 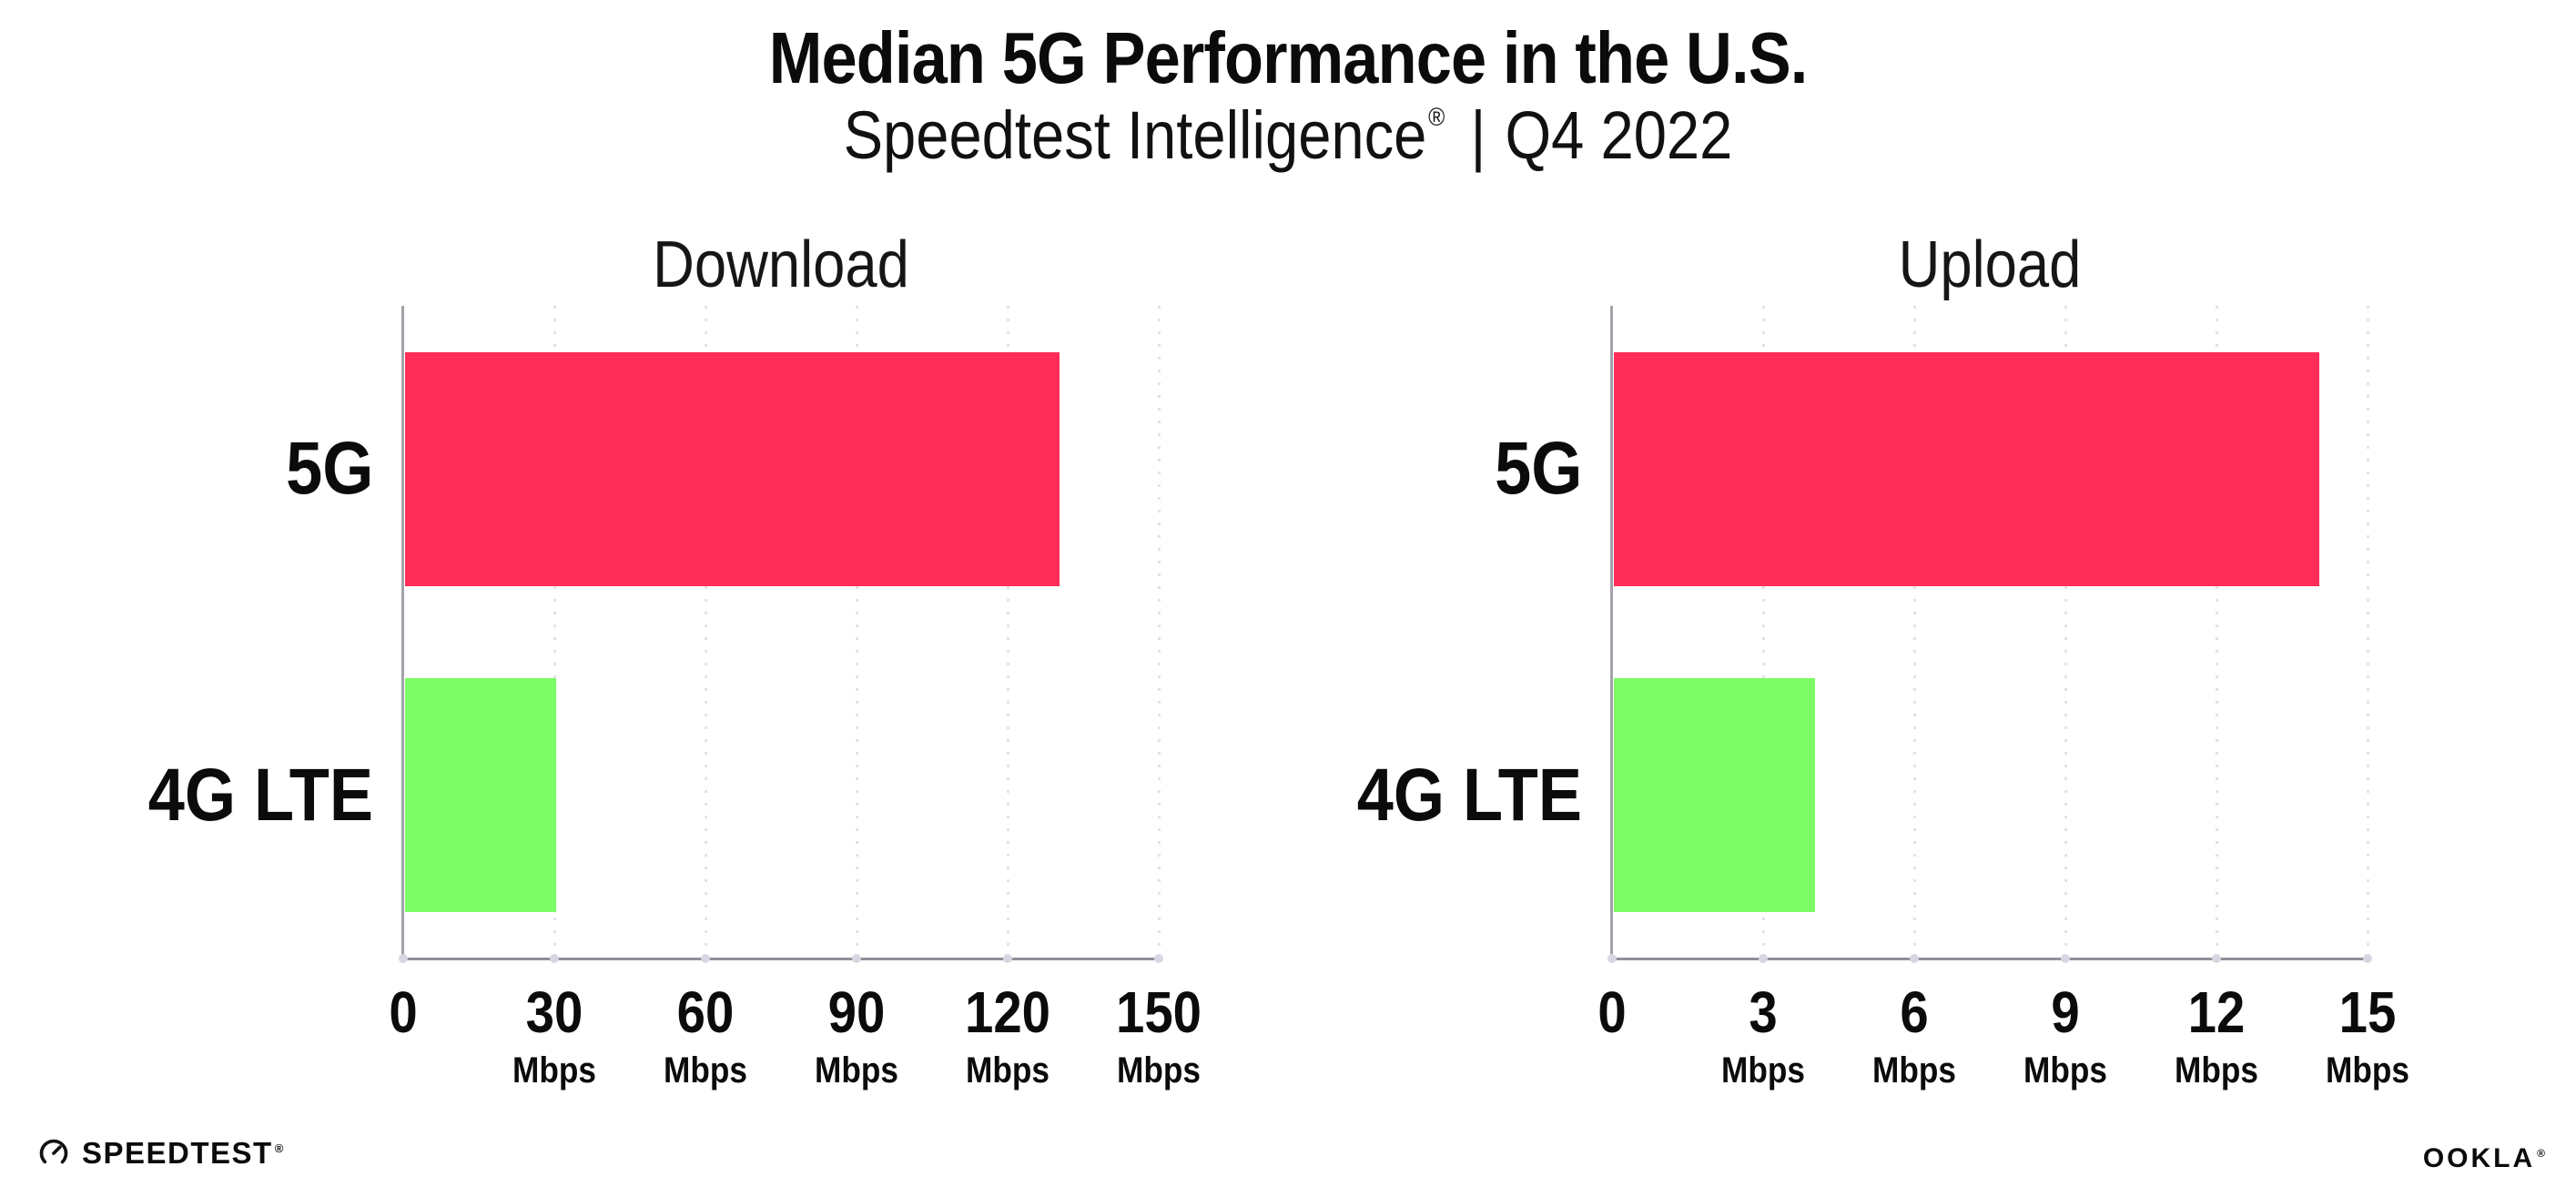 I want to click on download-category-label-4g-lte: 4G LTE, so click(x=245, y=796).